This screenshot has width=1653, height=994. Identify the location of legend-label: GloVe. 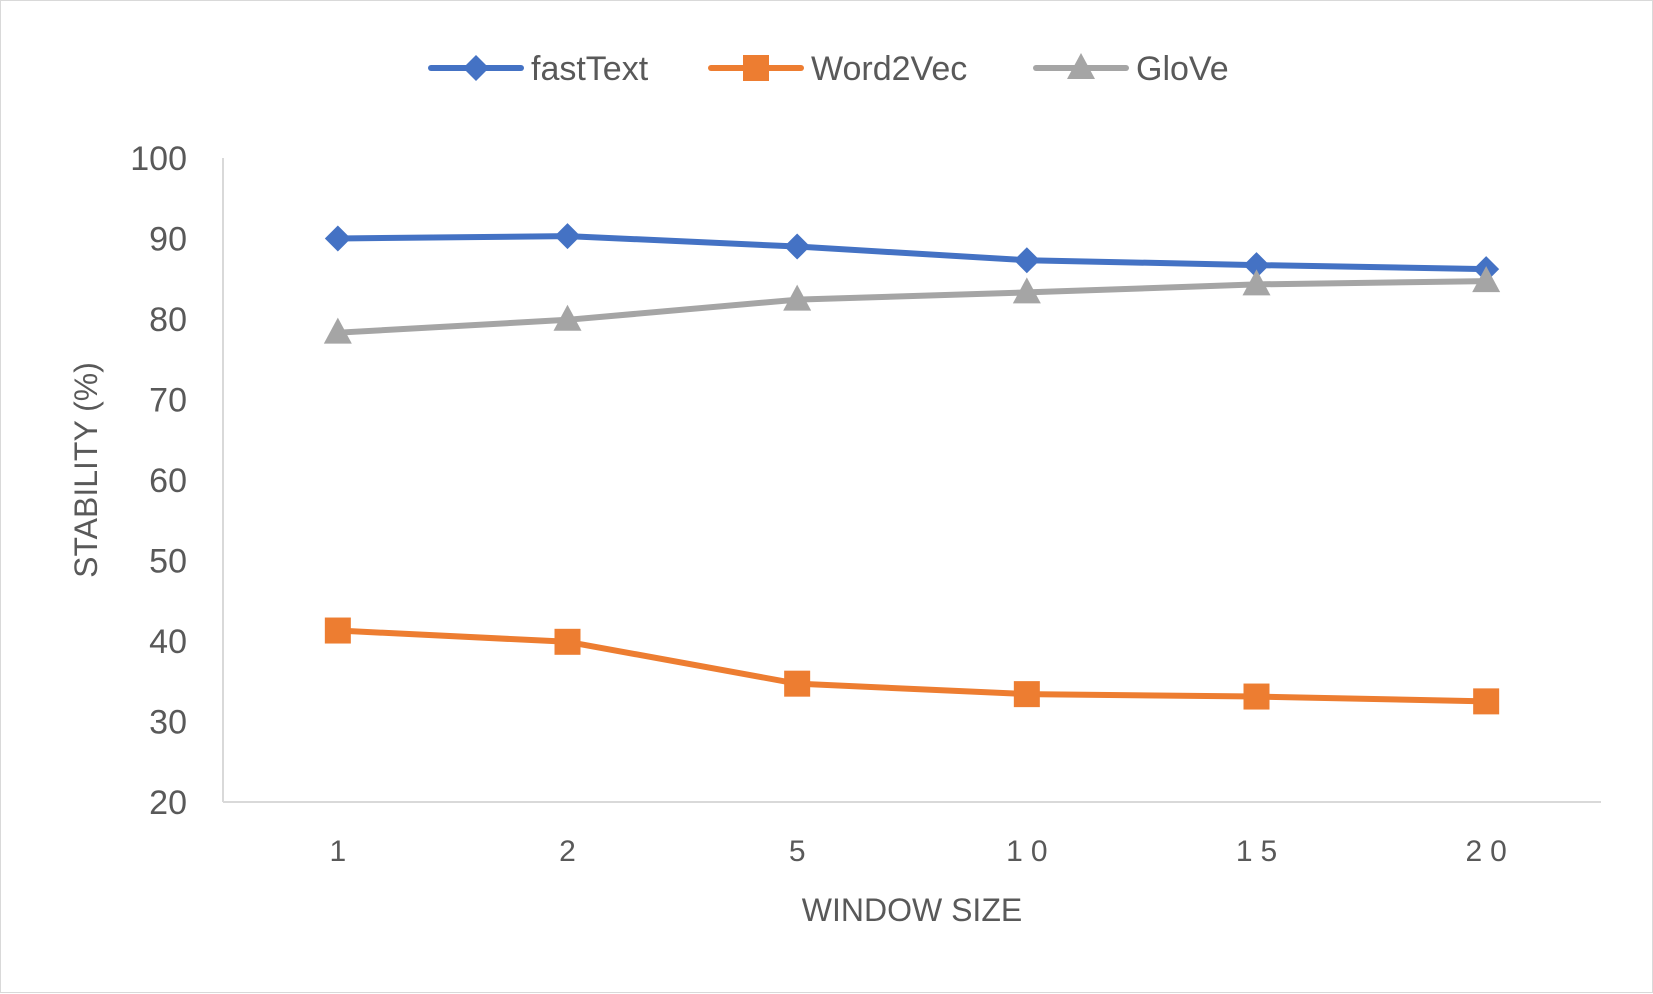
(1182, 69).